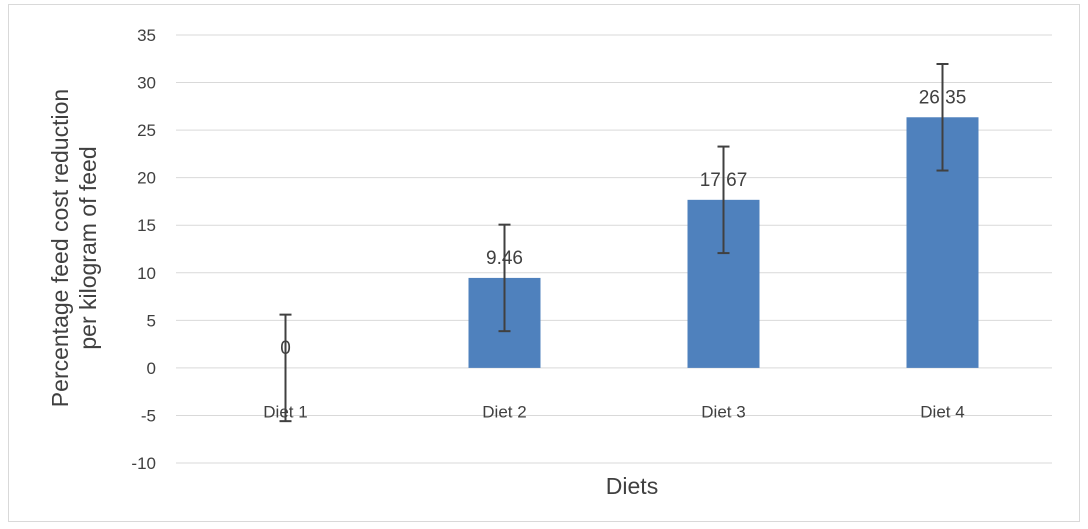 Image resolution: width=1088 pixels, height=529 pixels. I want to click on x-tick-label: Diet 2, so click(504, 411).